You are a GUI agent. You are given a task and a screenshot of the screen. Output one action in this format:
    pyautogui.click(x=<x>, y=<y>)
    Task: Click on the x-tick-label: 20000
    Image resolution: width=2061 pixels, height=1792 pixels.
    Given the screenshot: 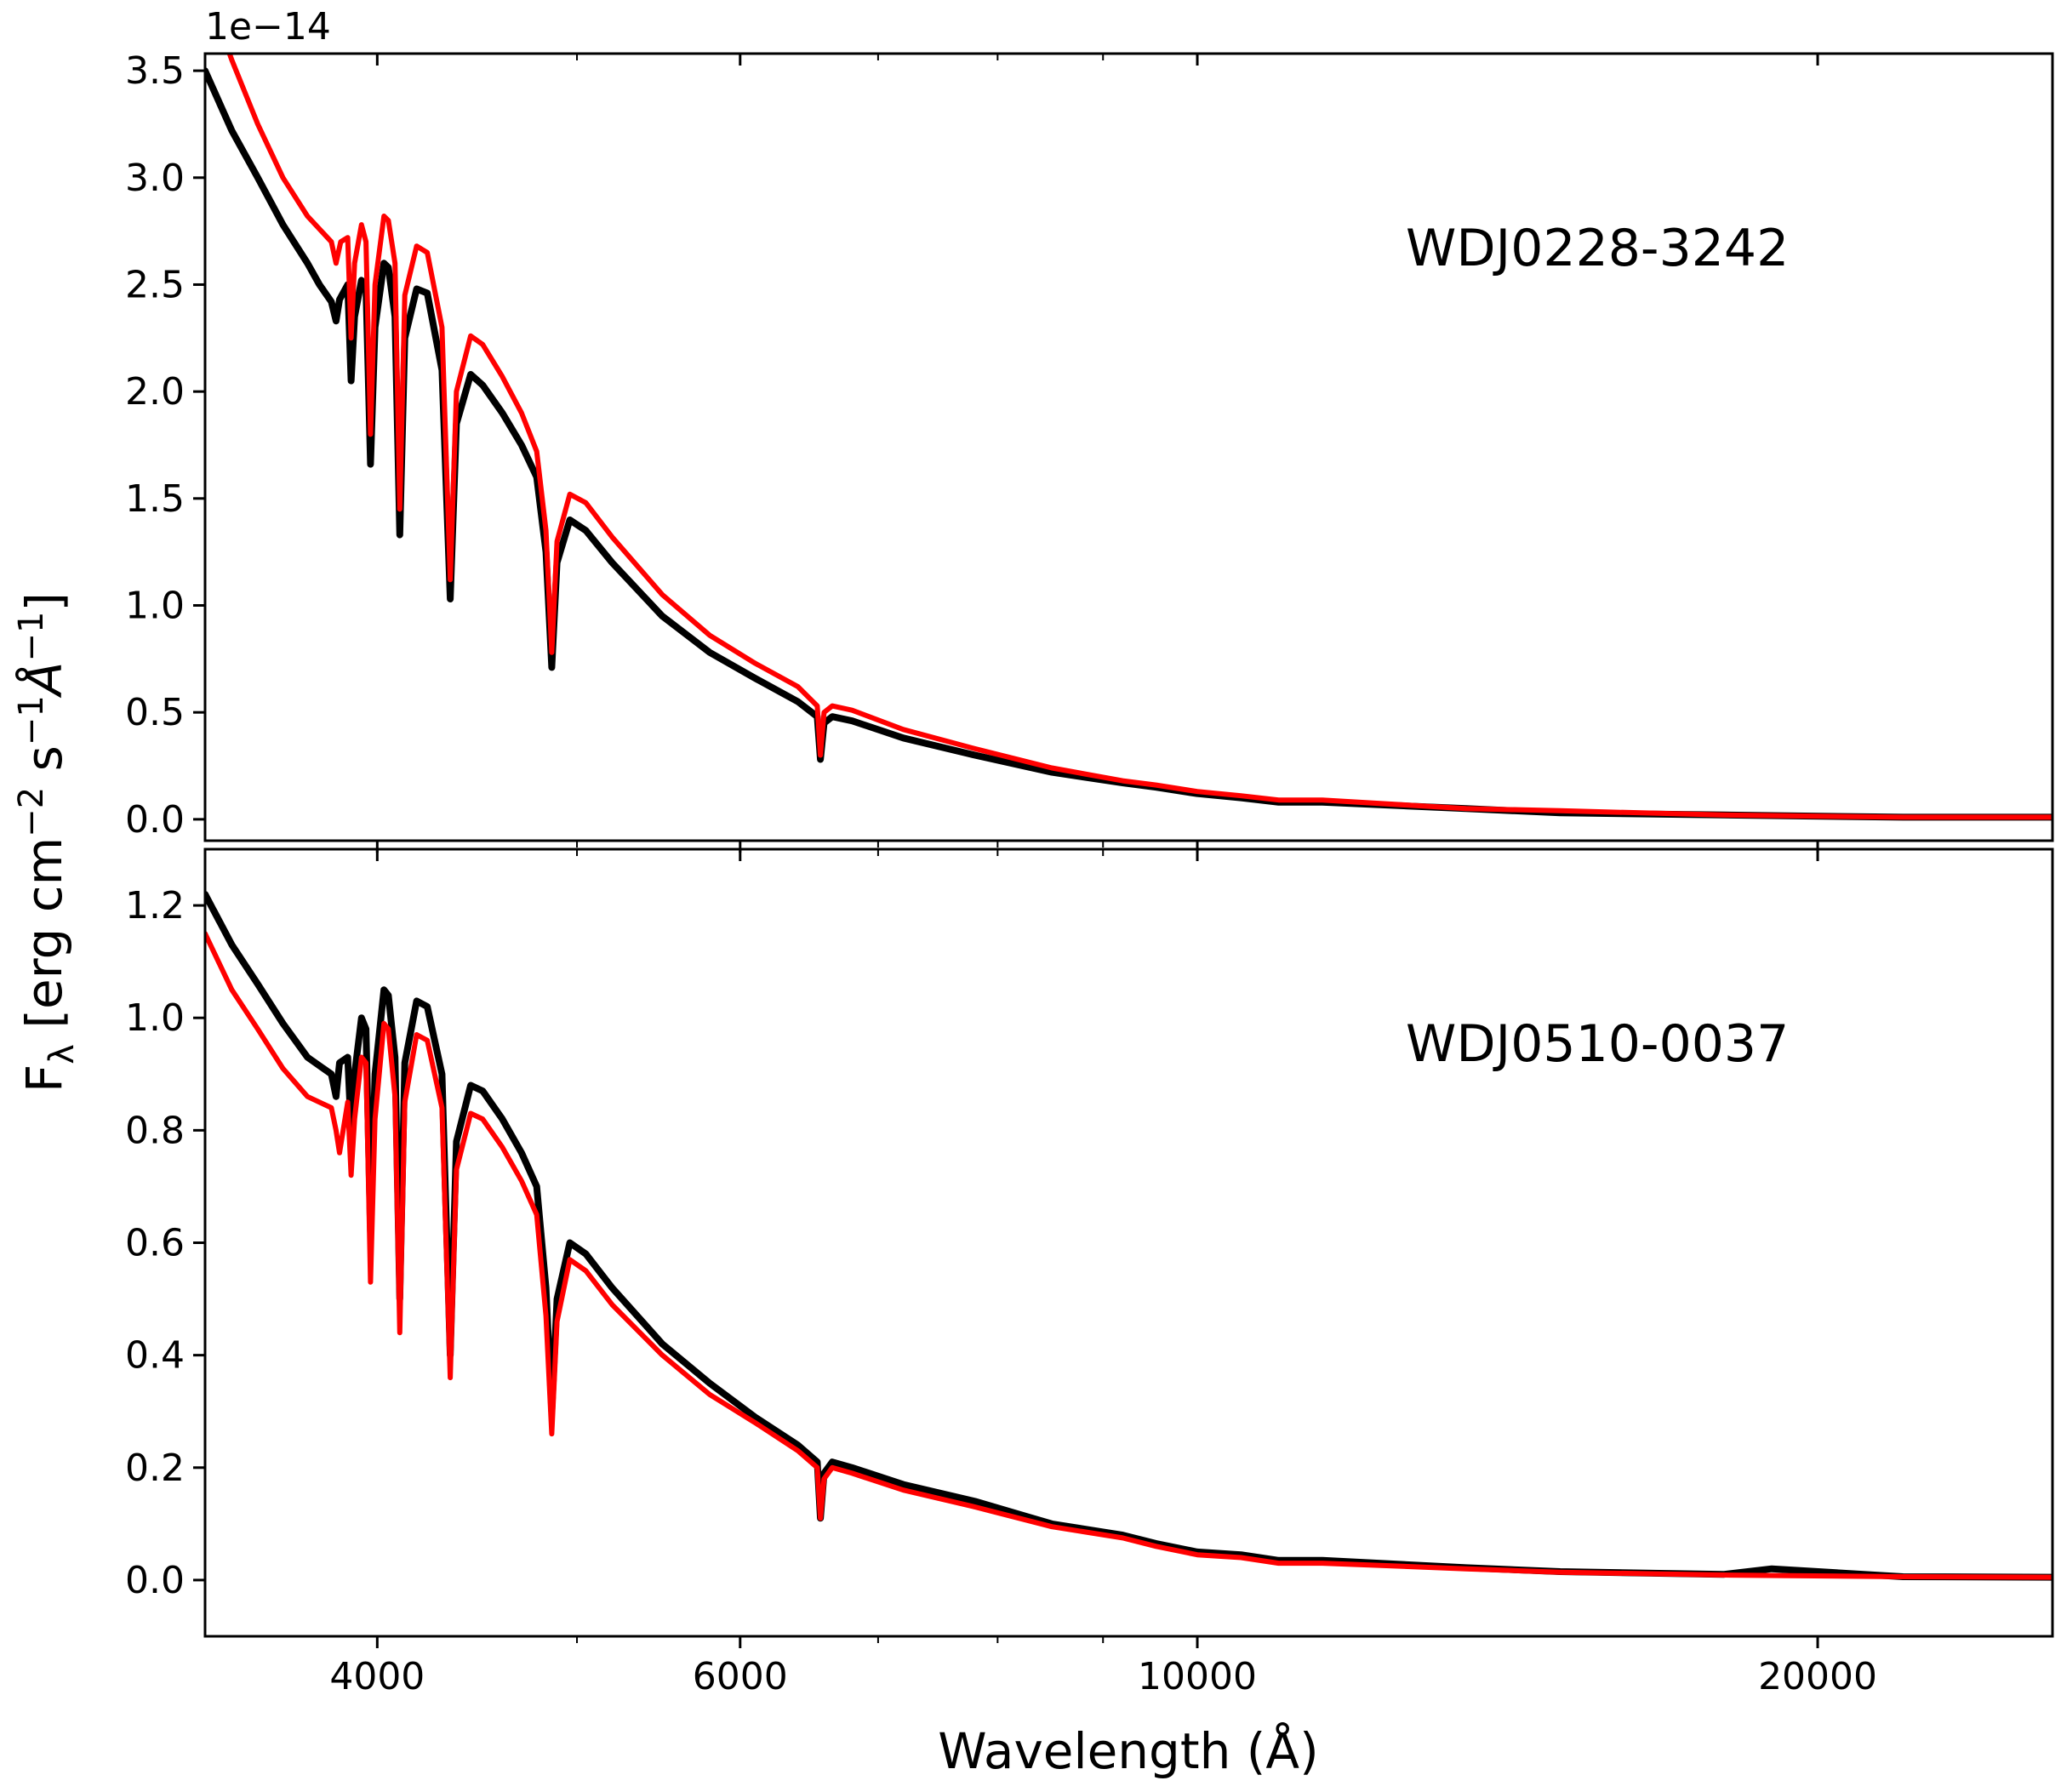 What is the action you would take?
    pyautogui.click(x=1818, y=1676)
    